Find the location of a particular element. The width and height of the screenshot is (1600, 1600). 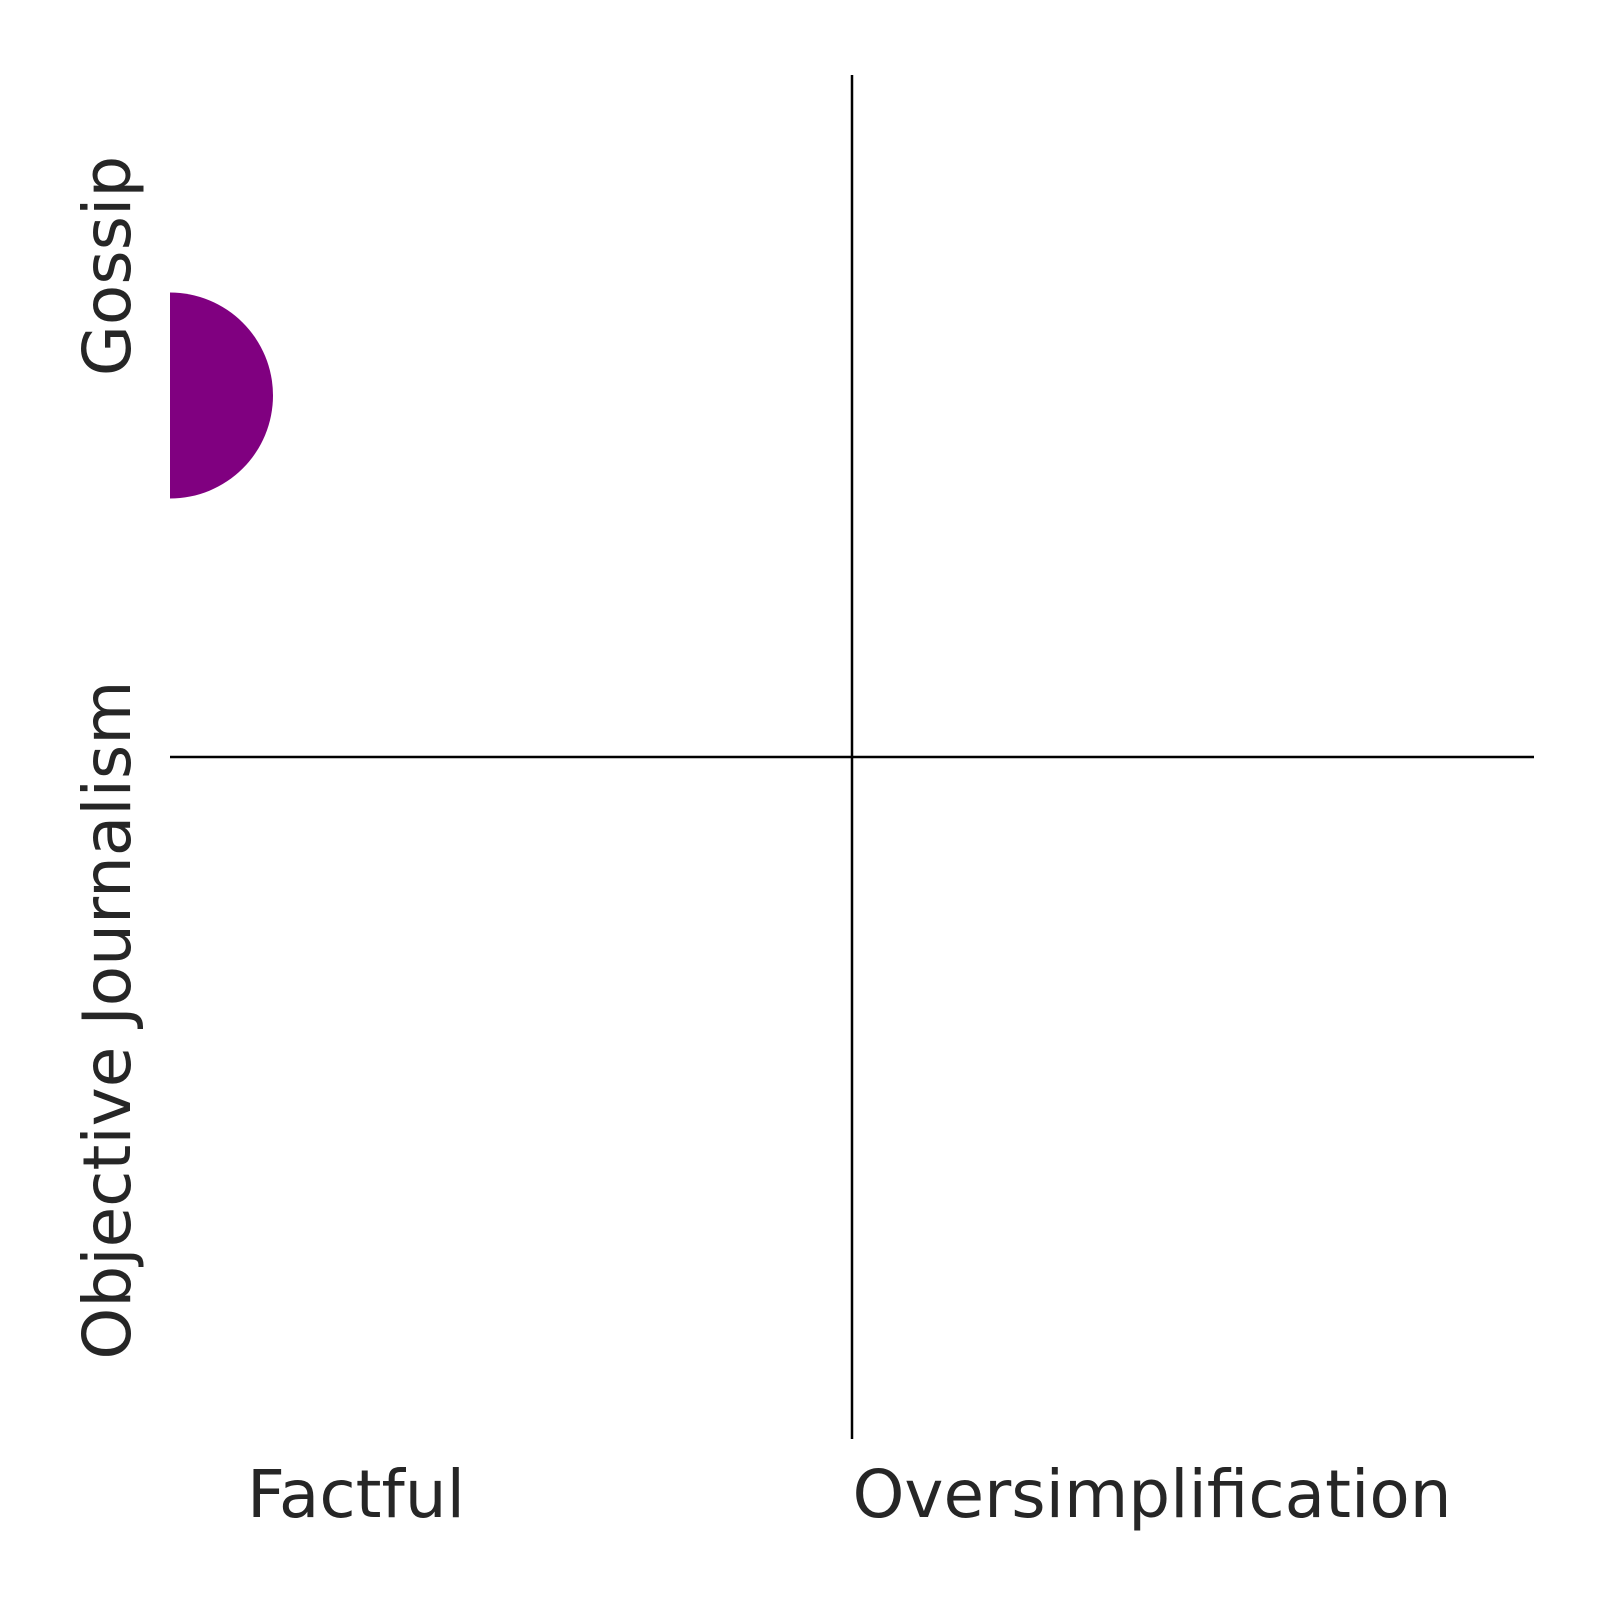

y-axis-label-bottom: Objective Journalism is located at coordinates (107, 1019).